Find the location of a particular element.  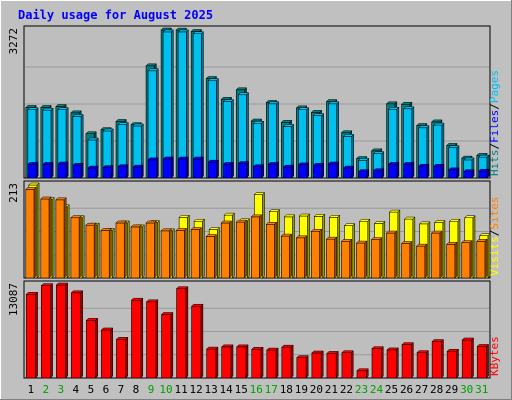

day-label-11: 11 is located at coordinates (180, 389).